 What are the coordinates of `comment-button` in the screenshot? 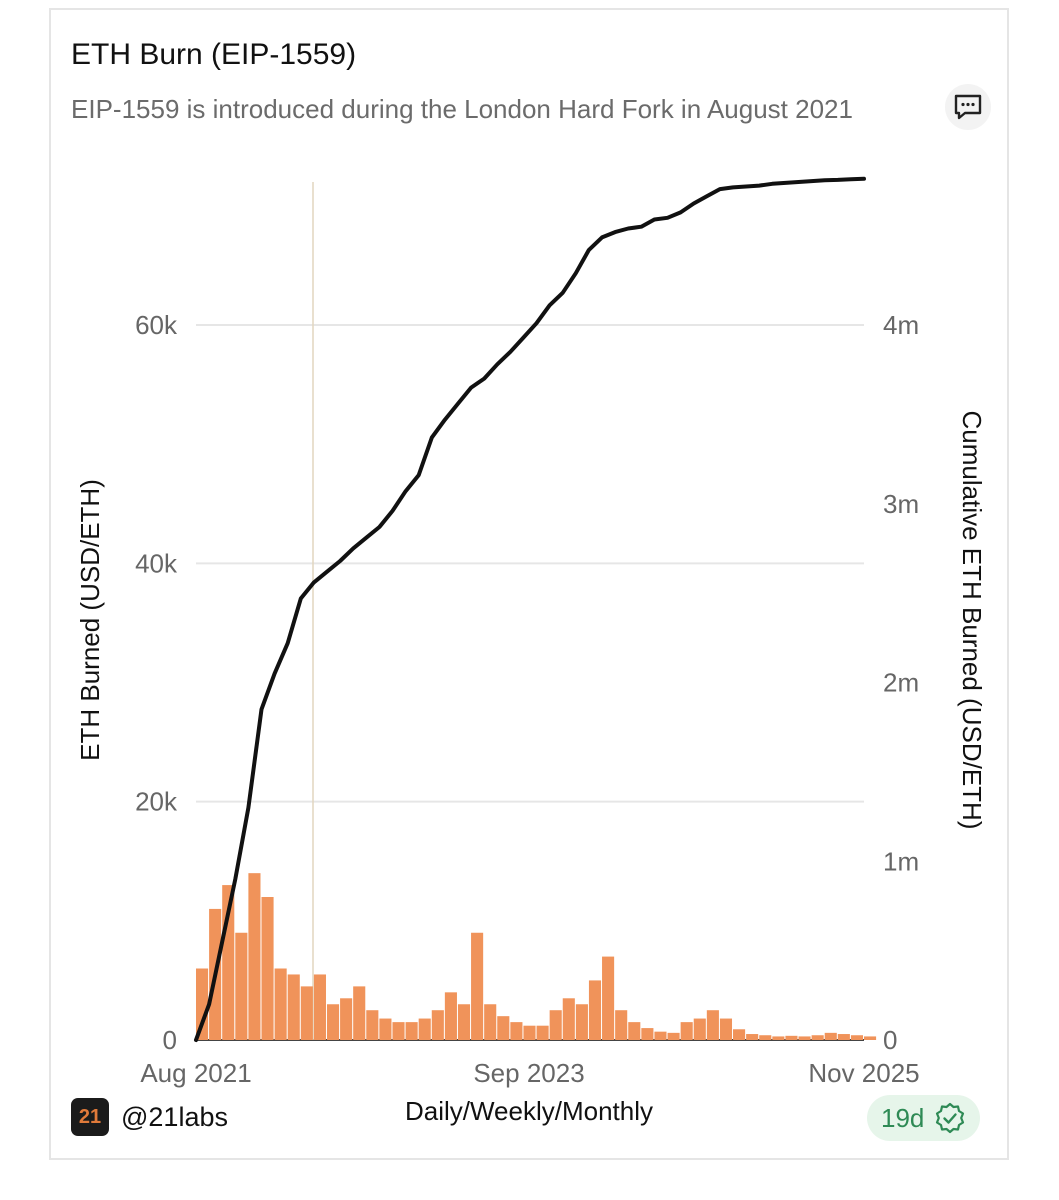 It's located at (968, 107).